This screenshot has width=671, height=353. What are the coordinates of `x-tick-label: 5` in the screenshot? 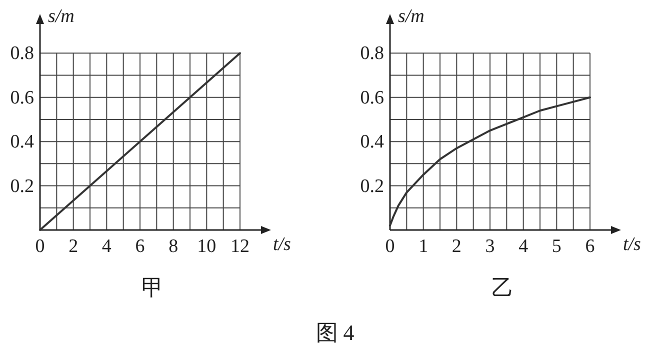 It's located at (557, 246).